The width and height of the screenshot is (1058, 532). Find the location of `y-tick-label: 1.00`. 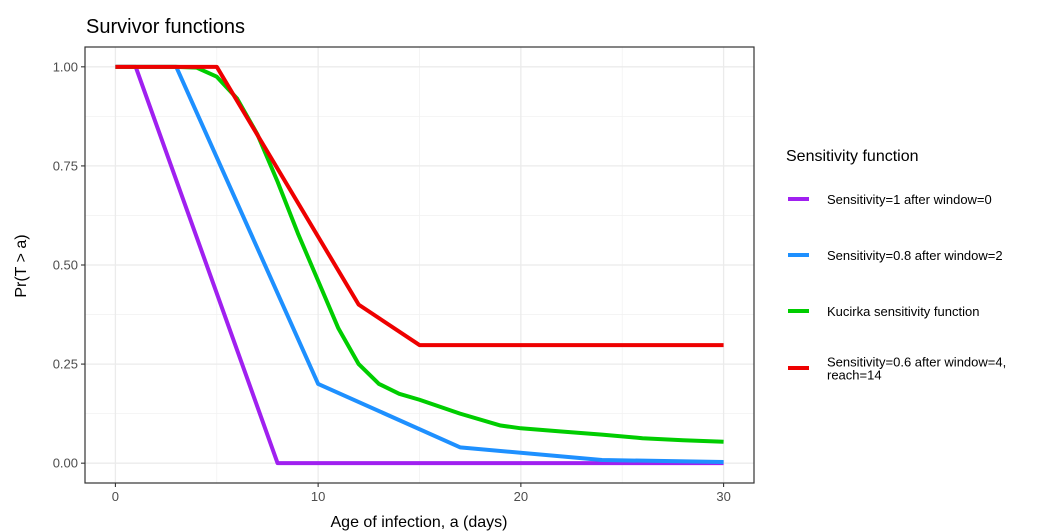

y-tick-label: 1.00 is located at coordinates (65, 66).